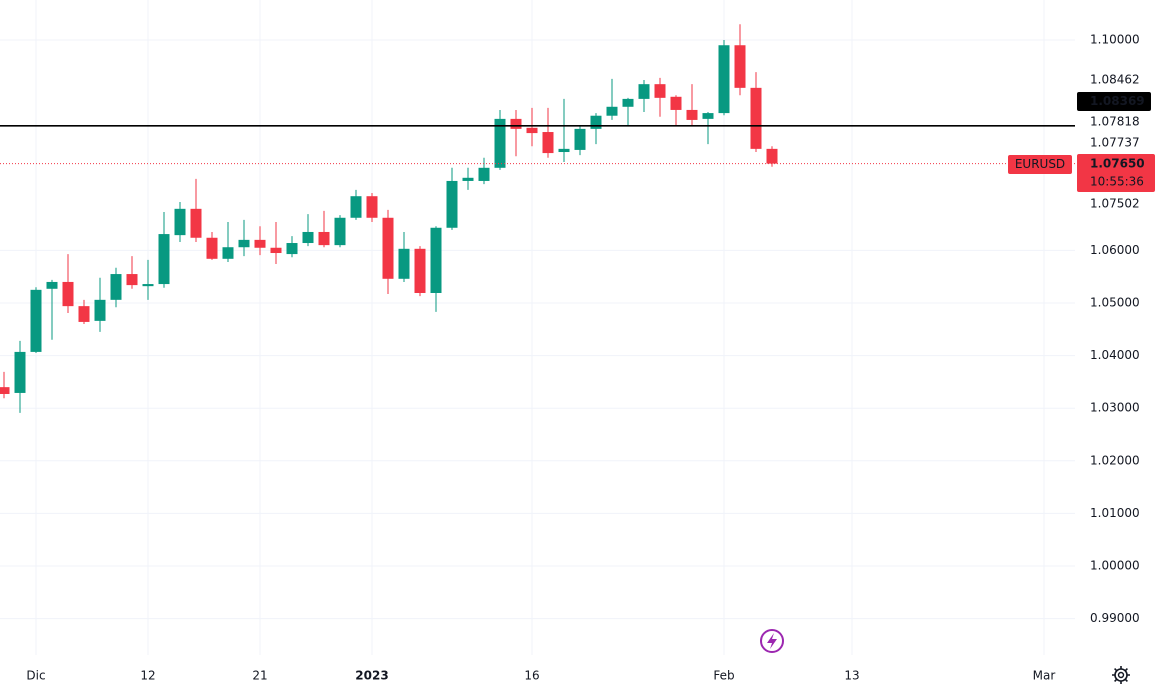 This screenshot has width=1155, height=687. What do you see at coordinates (1115, 355) in the screenshot?
I see `y-tick-label: 1.04000` at bounding box center [1115, 355].